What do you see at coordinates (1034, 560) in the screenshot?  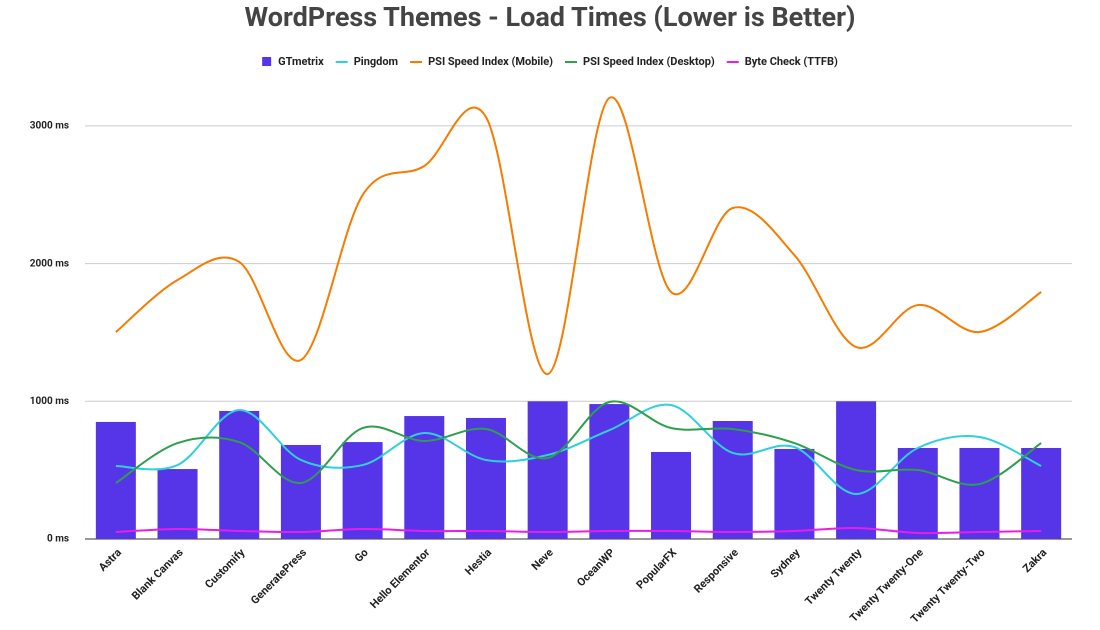 I see `x-tick-label: Zakra` at bounding box center [1034, 560].